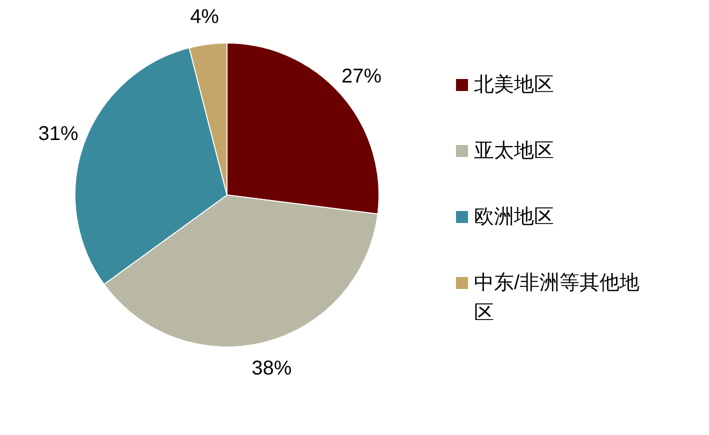  What do you see at coordinates (272, 369) in the screenshot?
I see `data-label: 38%` at bounding box center [272, 369].